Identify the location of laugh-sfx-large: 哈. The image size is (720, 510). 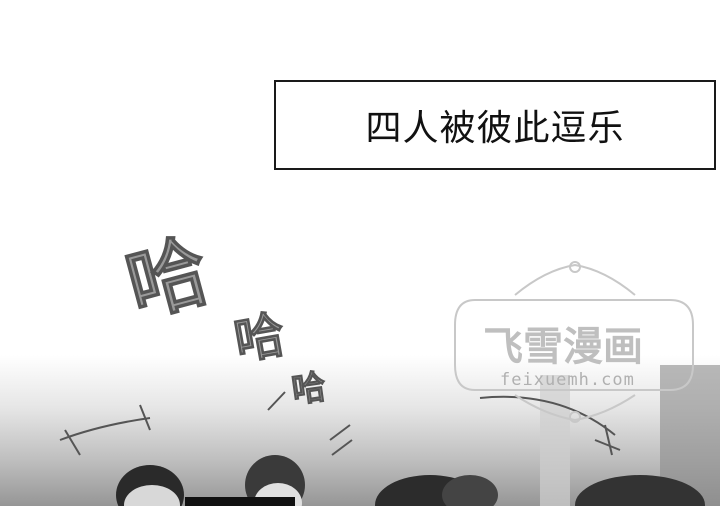
(167, 278).